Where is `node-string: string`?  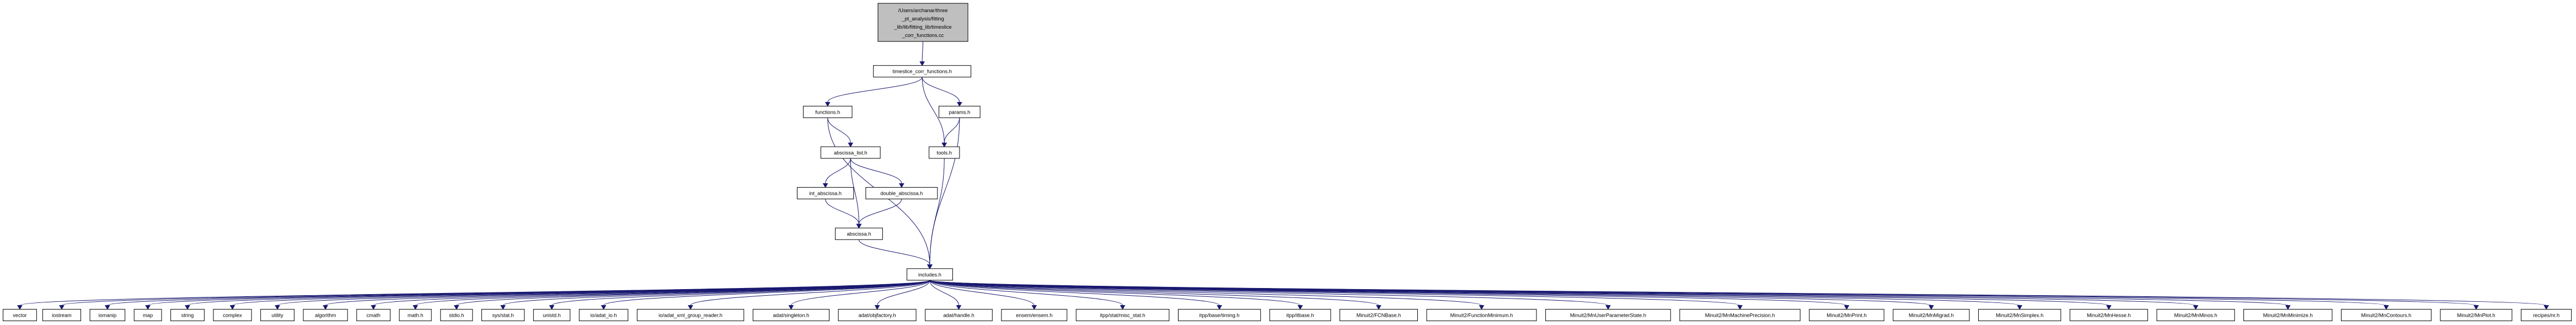 node-string: string is located at coordinates (187, 314).